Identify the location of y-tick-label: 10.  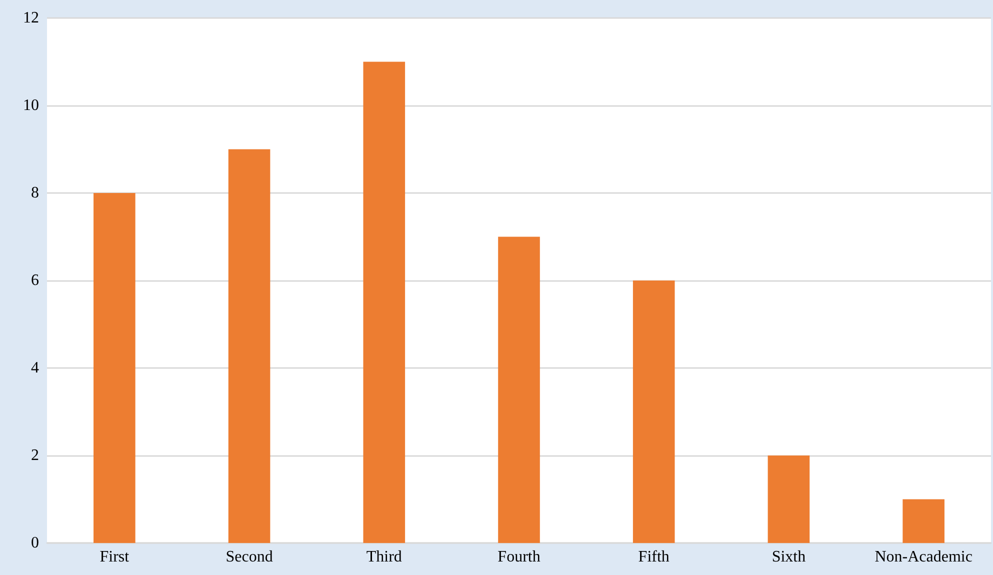
(31, 105).